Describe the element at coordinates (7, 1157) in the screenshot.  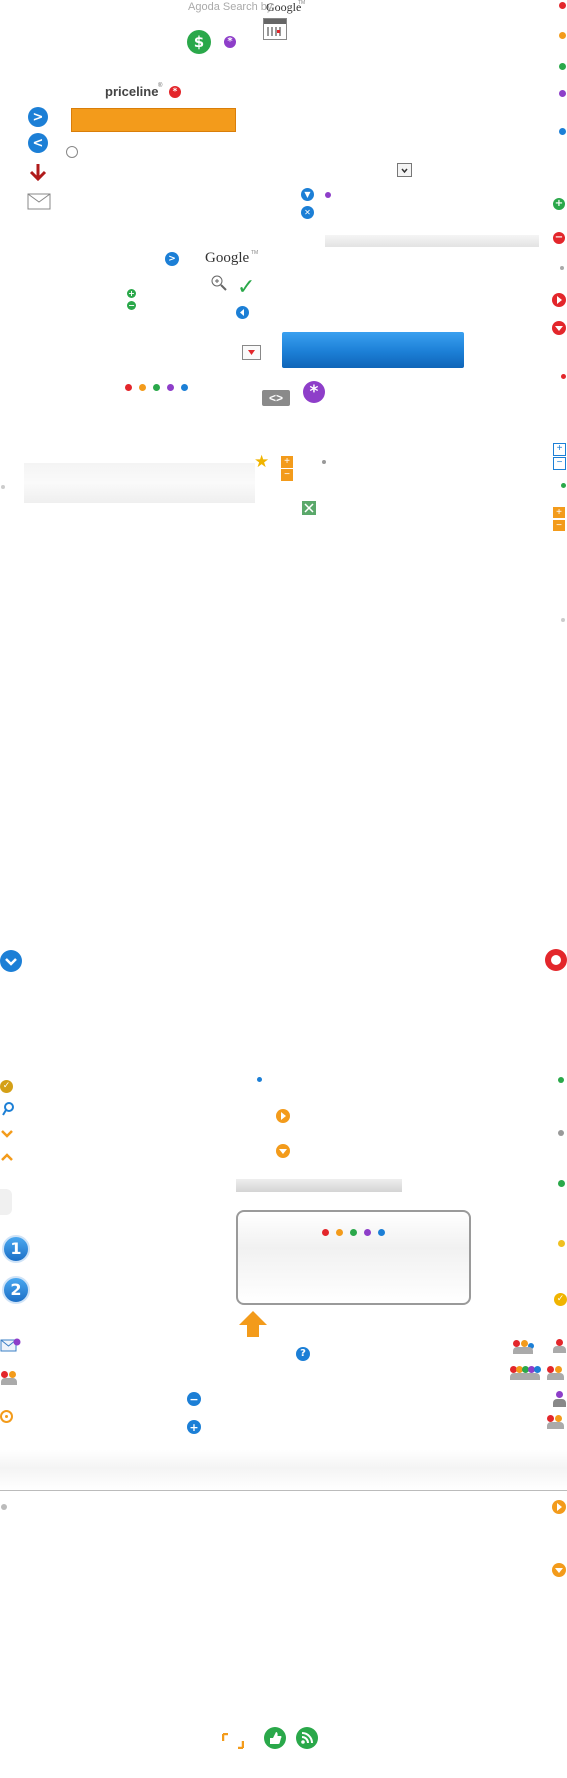
I see `chevron-up-orange-icon` at that location.